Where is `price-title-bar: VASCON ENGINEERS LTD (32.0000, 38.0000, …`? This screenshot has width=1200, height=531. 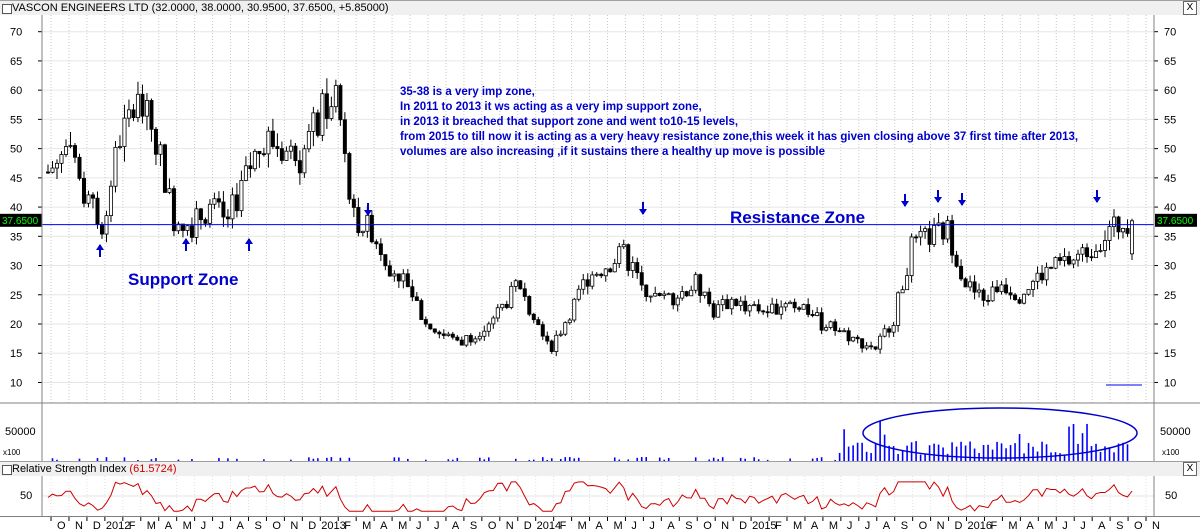
price-title-bar: VASCON ENGINEERS LTD (32.0000, 38.0000, … is located at coordinates (600, 8).